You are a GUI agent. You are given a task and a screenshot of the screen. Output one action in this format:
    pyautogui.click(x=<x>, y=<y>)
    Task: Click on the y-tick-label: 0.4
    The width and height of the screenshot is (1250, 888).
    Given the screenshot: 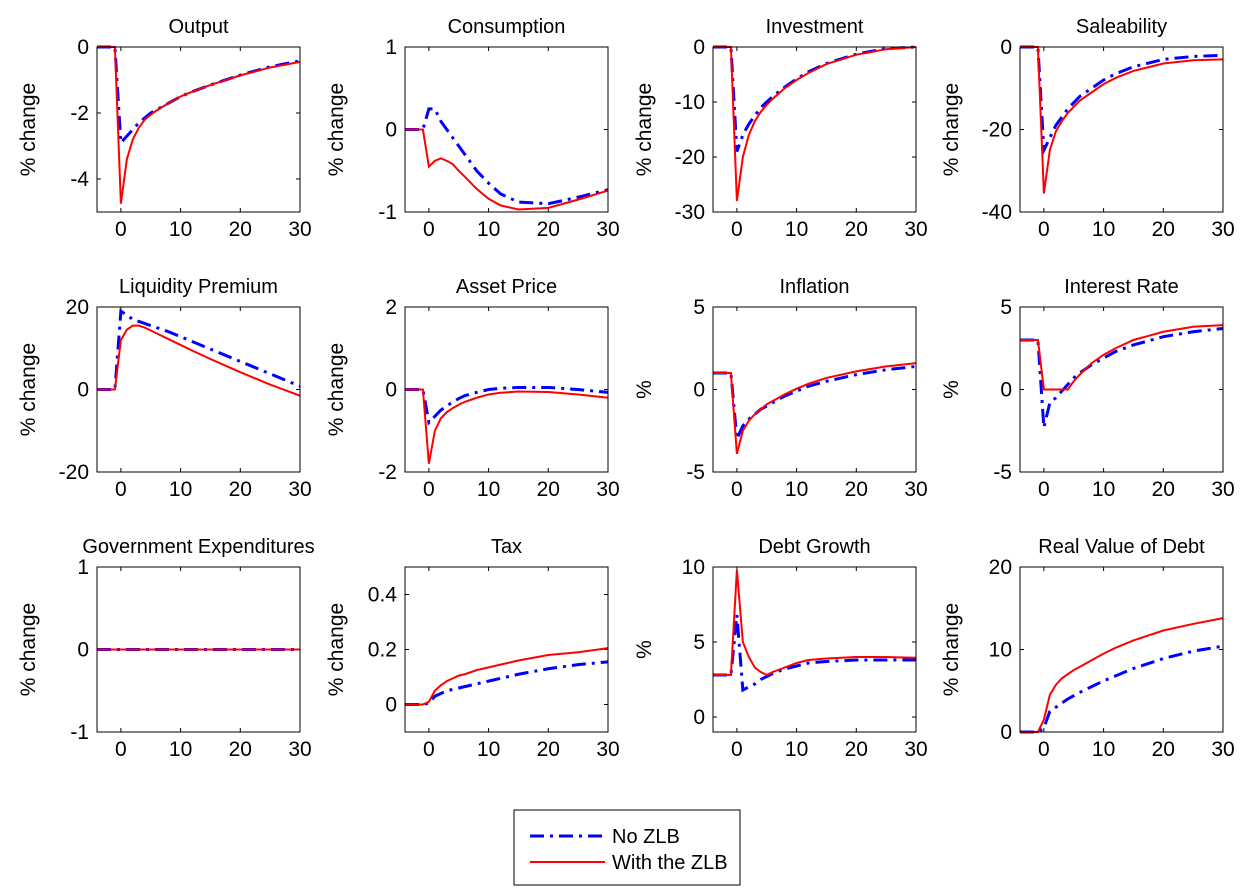 What is the action you would take?
    pyautogui.click(x=383, y=595)
    